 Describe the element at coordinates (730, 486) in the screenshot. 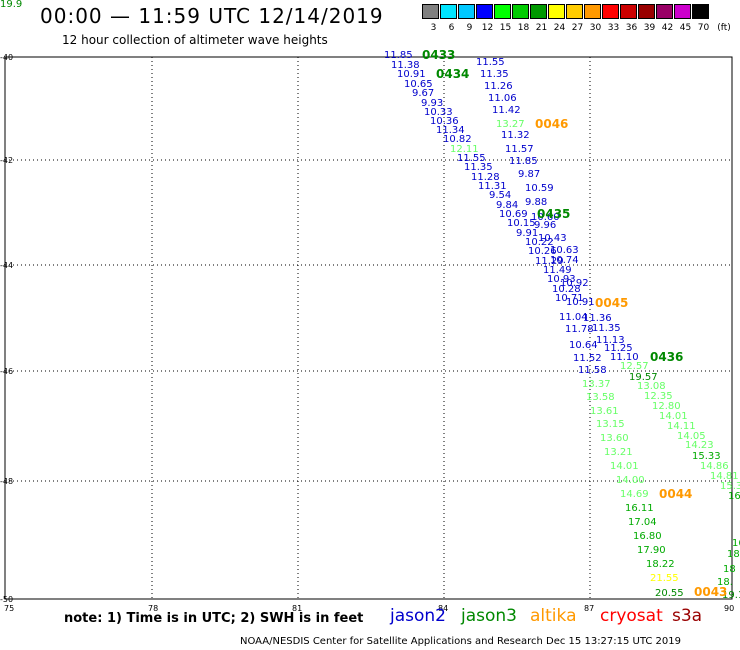

I see `wave-height-label: 15.3` at that location.